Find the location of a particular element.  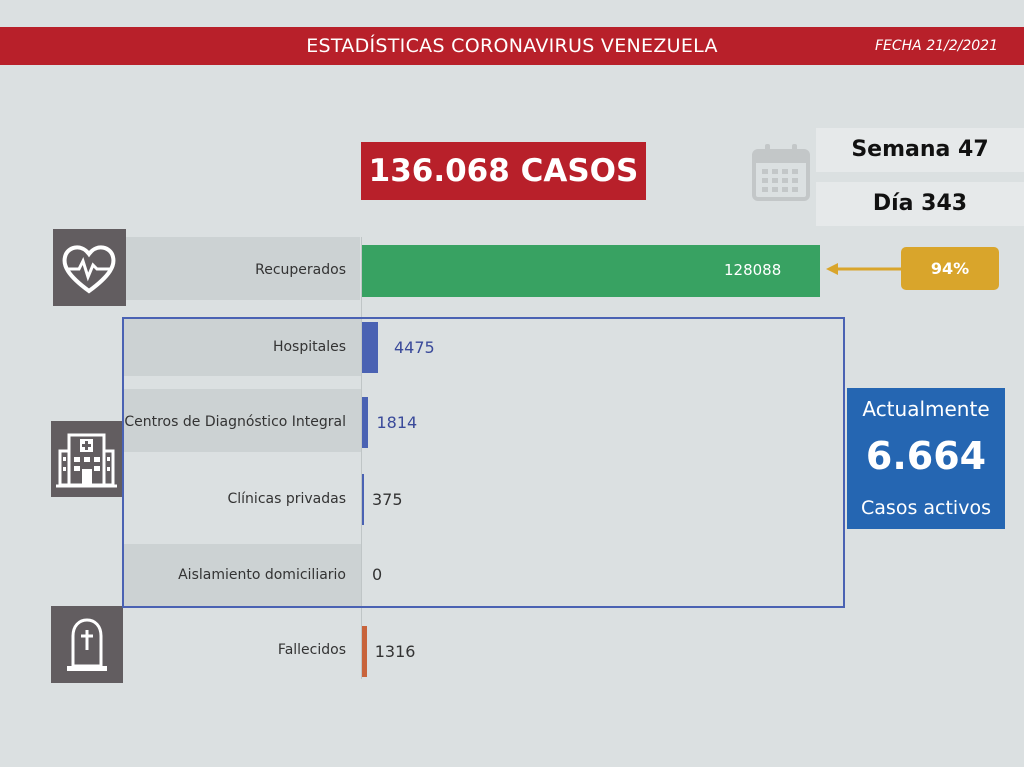

category-label-recuperados: Recuperados is located at coordinates (300, 270).